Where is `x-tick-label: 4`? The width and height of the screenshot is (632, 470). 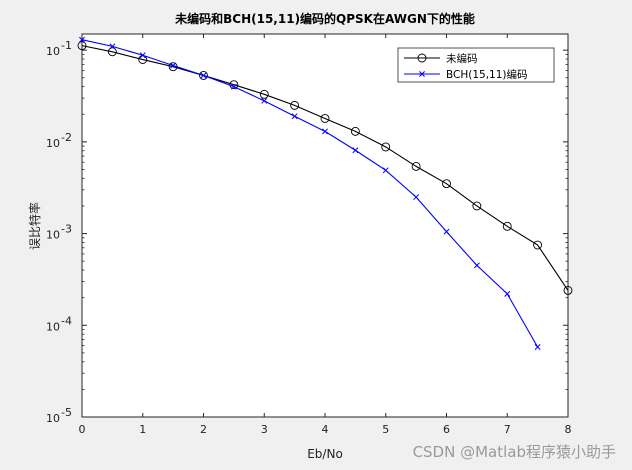 x-tick-label: 4 is located at coordinates (325, 429).